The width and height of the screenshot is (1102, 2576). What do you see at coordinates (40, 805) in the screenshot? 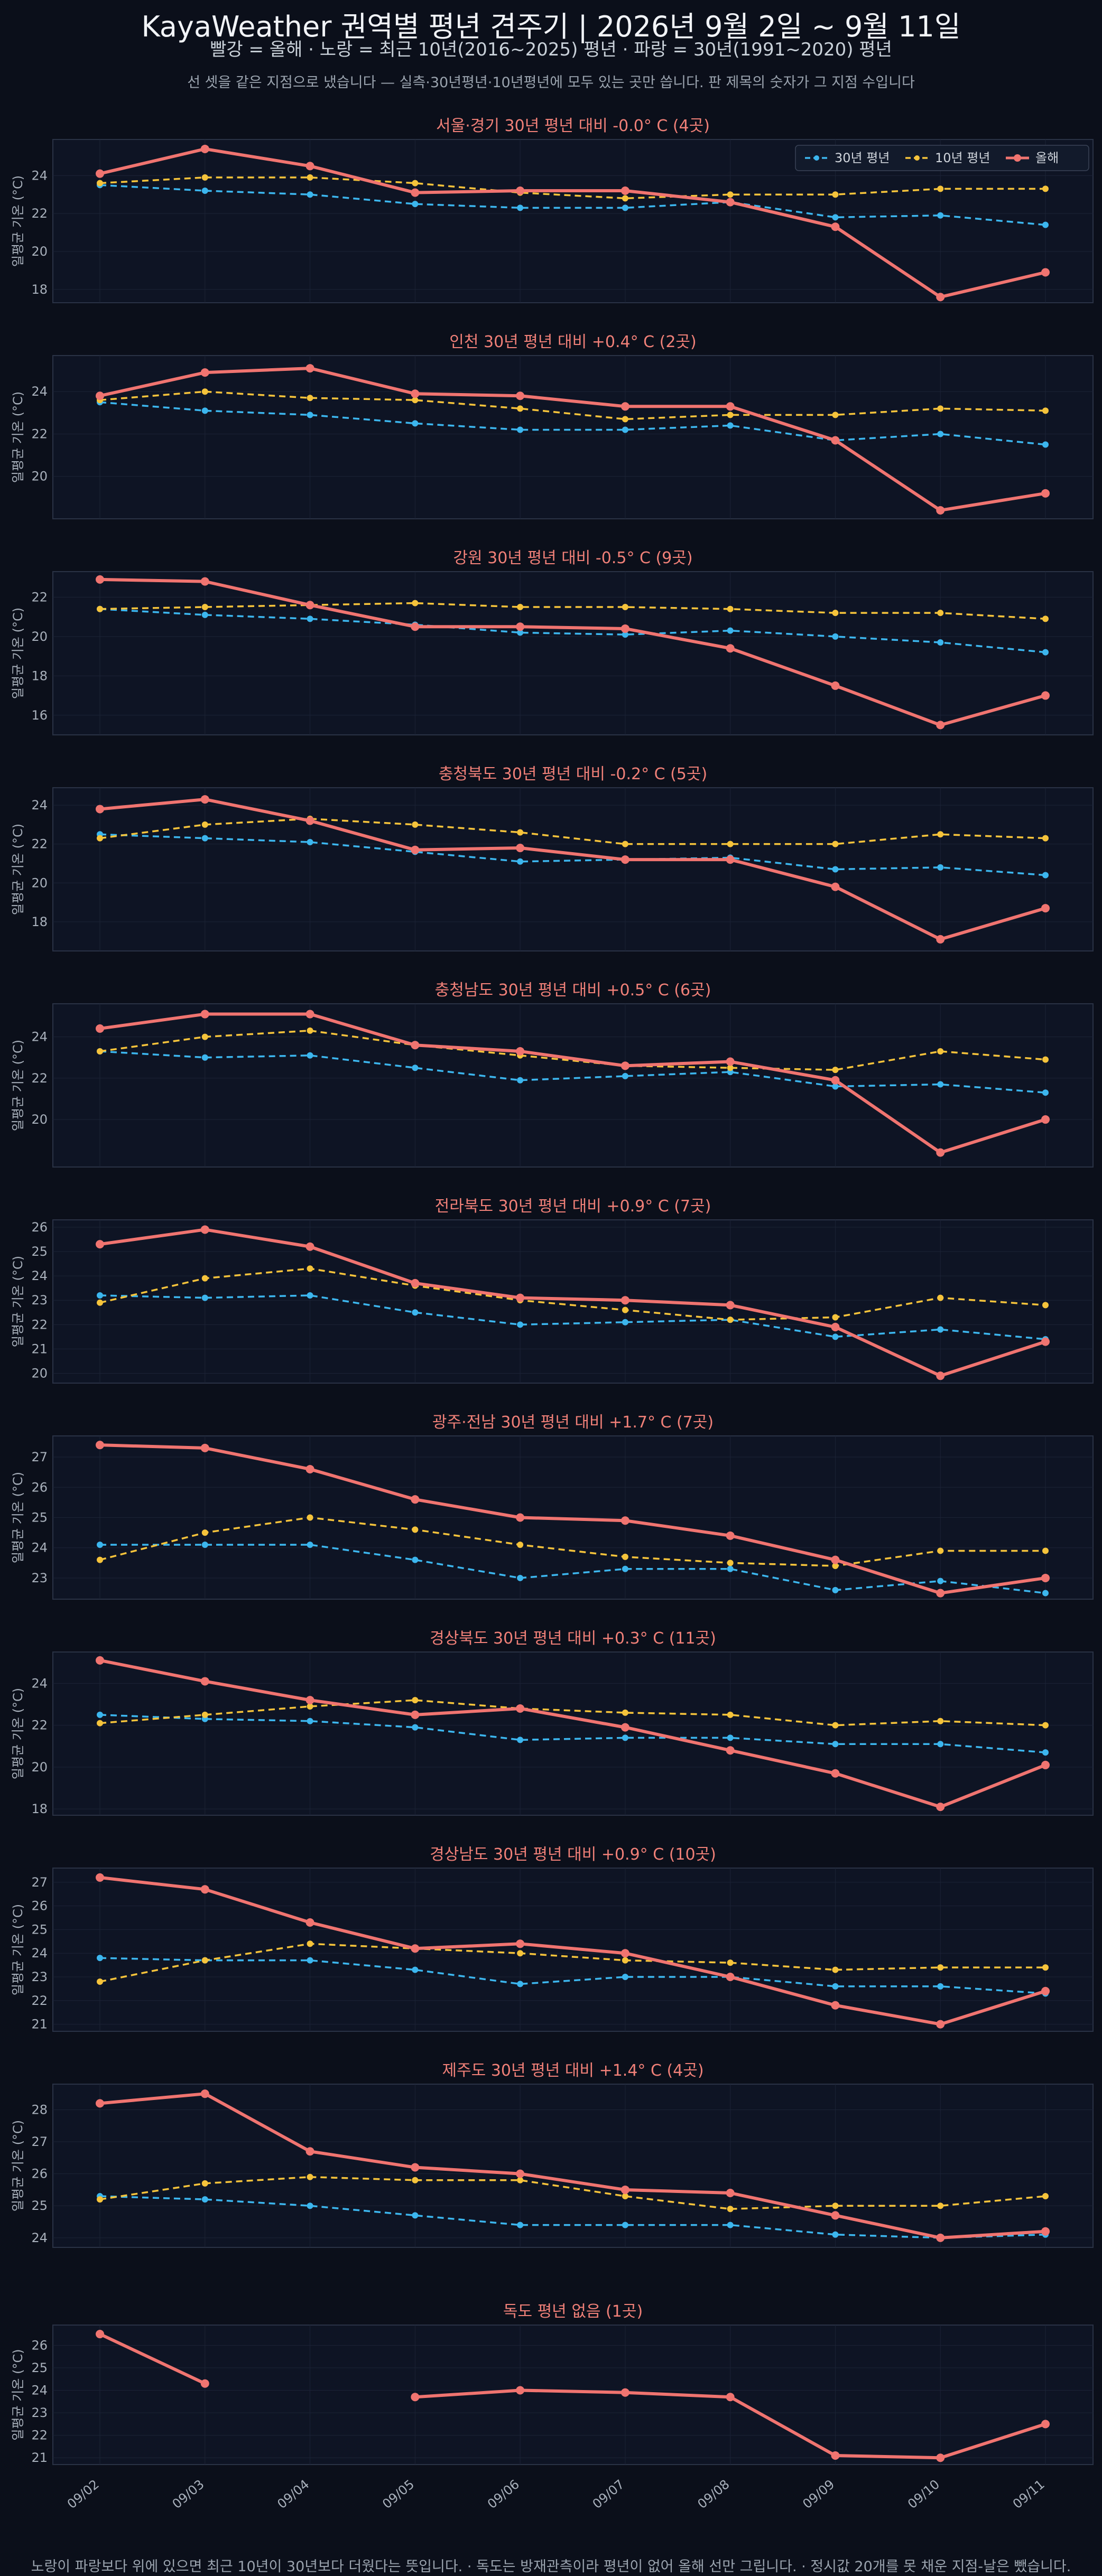
I see `y-tick-label: 24` at bounding box center [40, 805].